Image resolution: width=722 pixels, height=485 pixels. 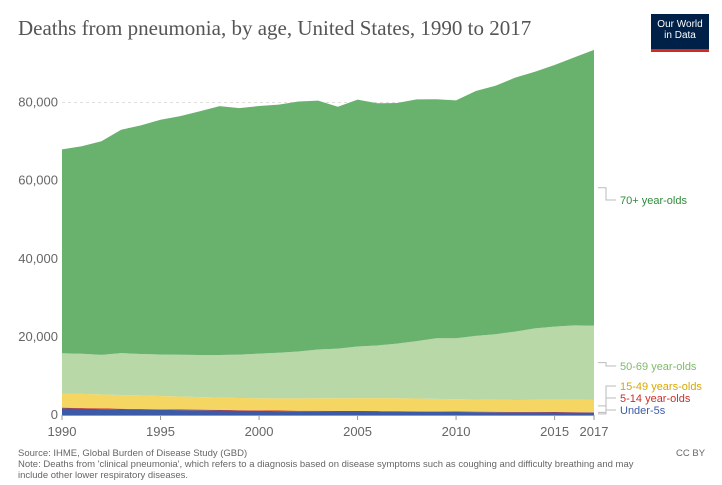 I want to click on x-tick-label: 1990, so click(x=62, y=431).